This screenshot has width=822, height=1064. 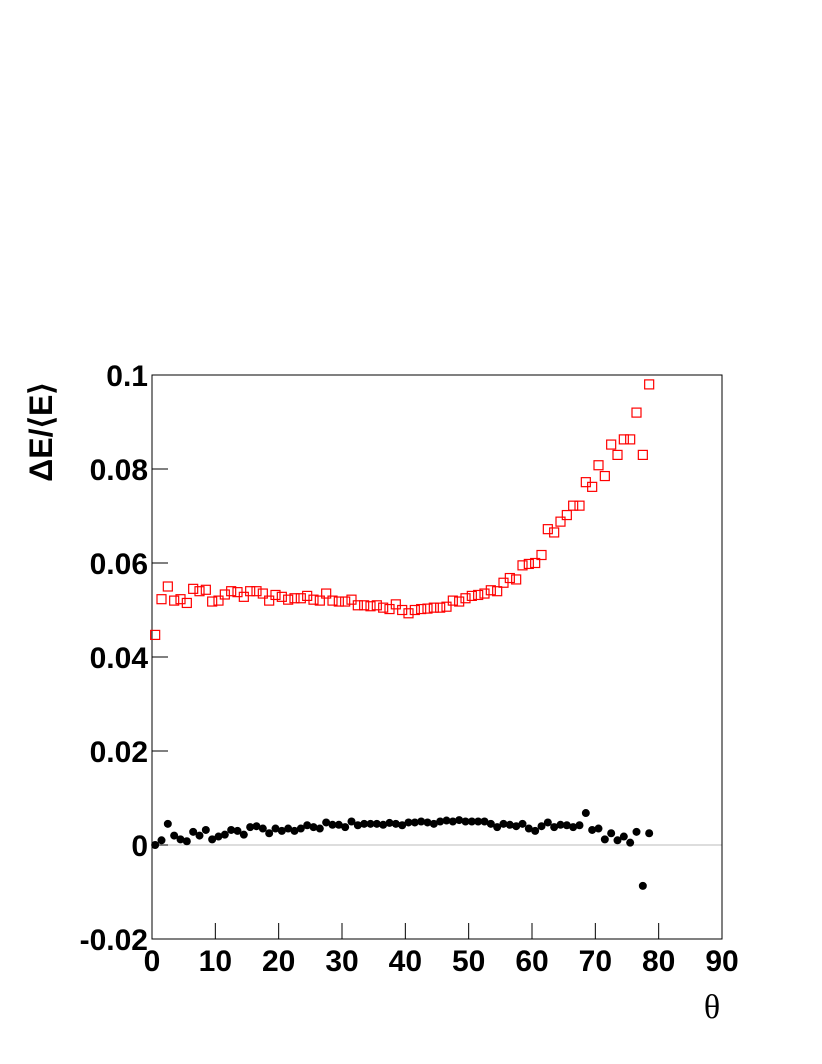 What do you see at coordinates (119, 658) in the screenshot?
I see `y-tick-label: 0.04` at bounding box center [119, 658].